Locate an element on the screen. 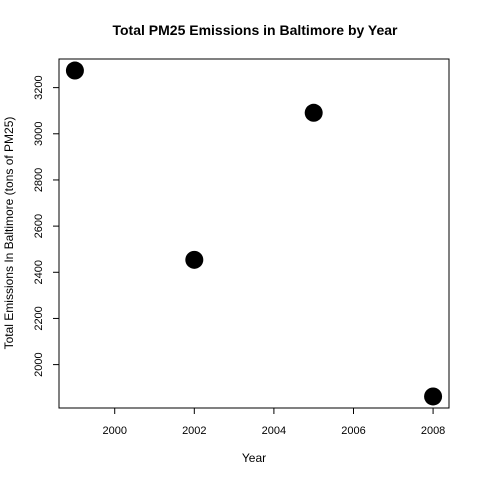 This screenshot has width=480, height=480. y-tick-label: 3000 is located at coordinates (39, 134).